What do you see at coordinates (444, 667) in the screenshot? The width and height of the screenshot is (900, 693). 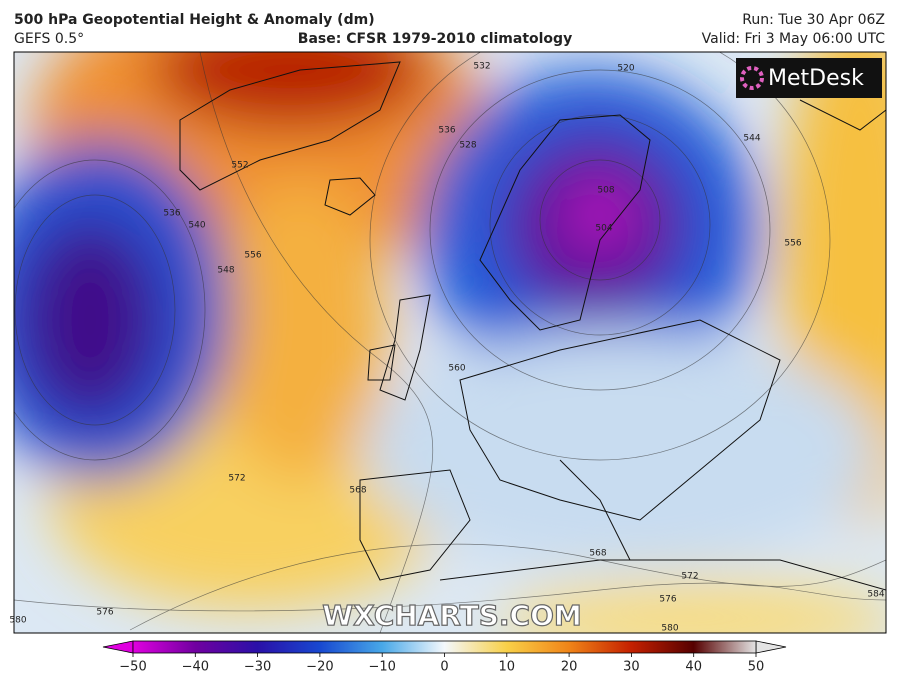 I see `colorbar-tick-label: 0` at bounding box center [444, 667].